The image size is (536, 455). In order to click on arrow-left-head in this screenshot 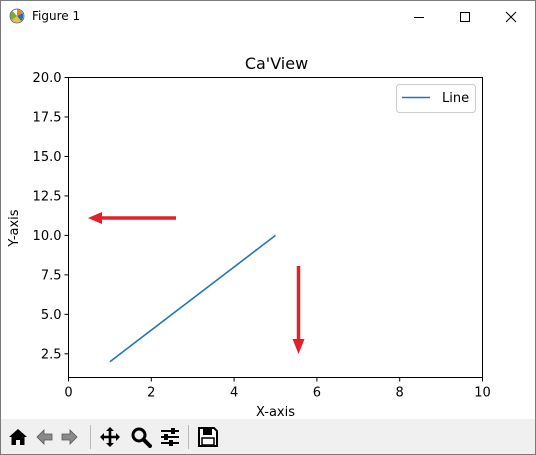, I will do `click(95, 218)`.